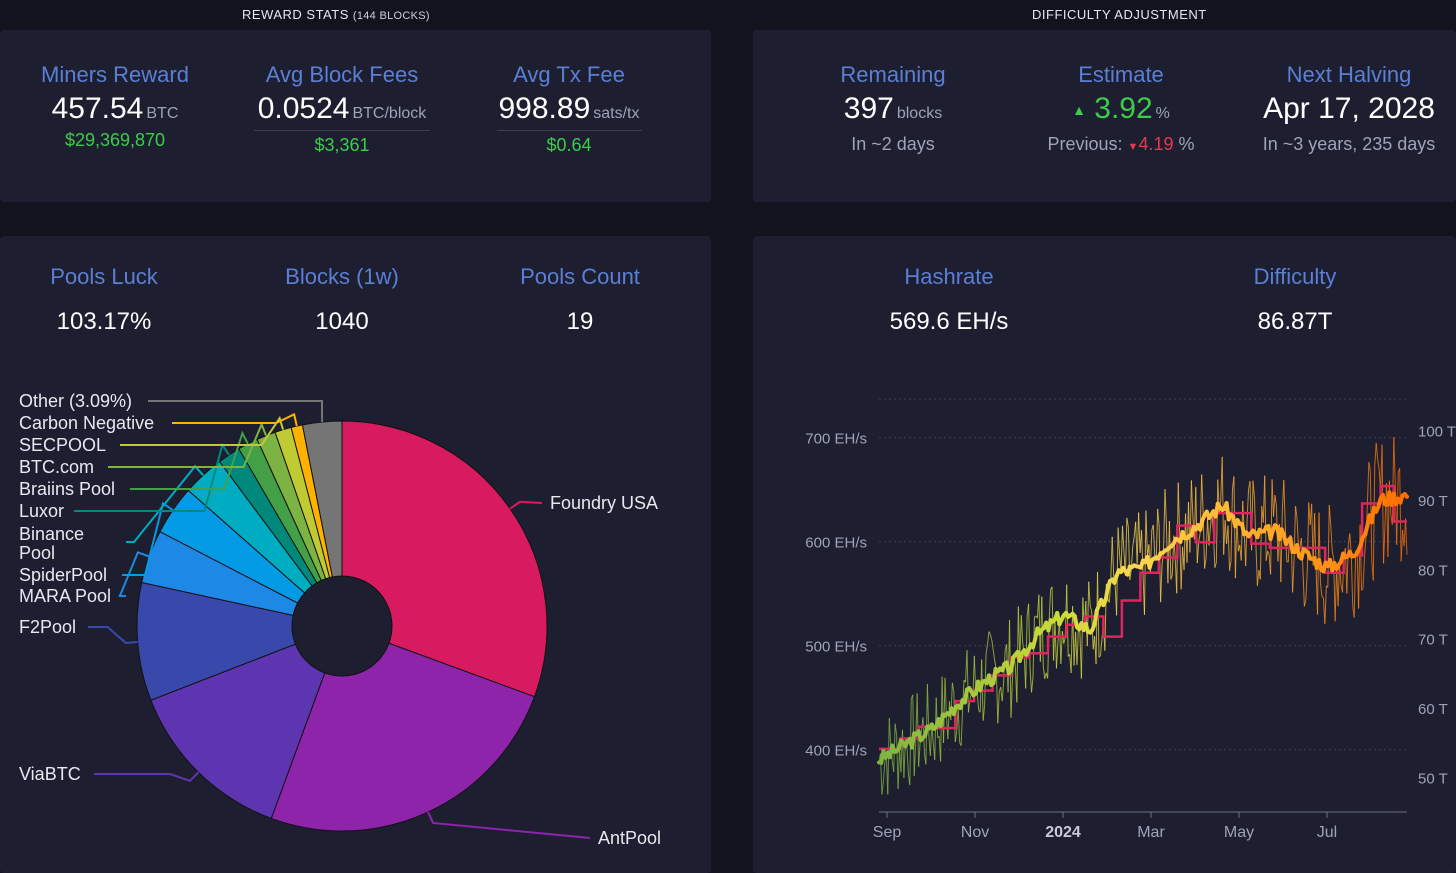  I want to click on x-tick-label: Jul, so click(1327, 832).